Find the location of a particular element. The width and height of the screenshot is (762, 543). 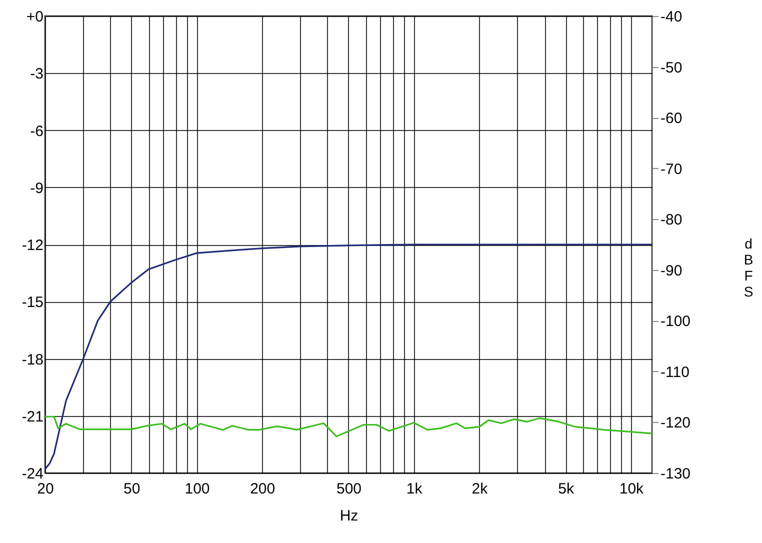

y-tick-label: -9 is located at coordinates (37, 188).